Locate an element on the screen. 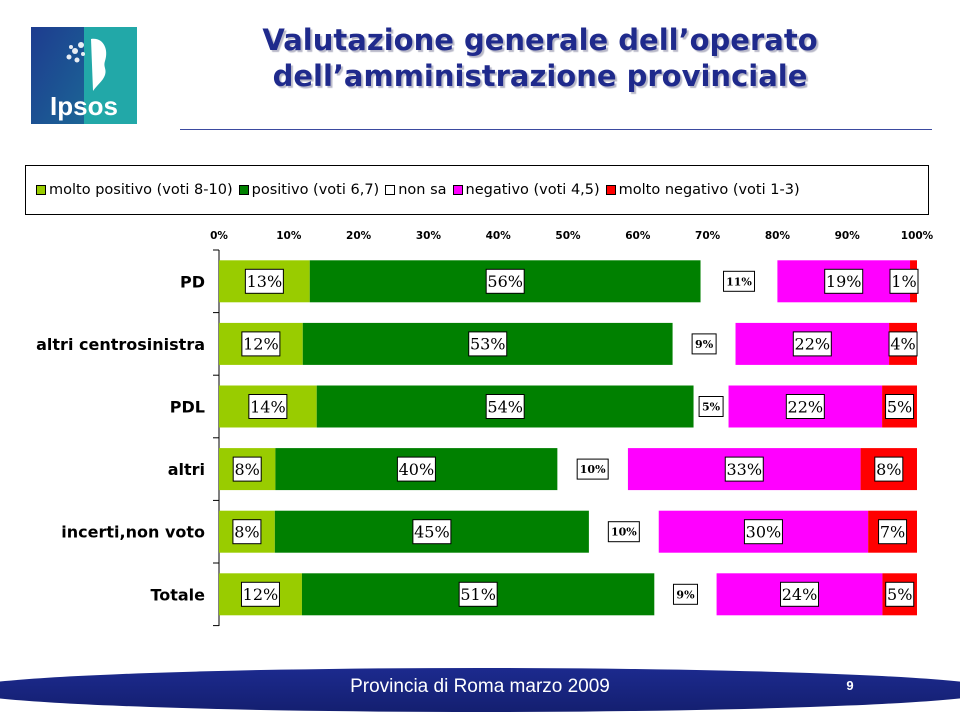  category-label-0: PD is located at coordinates (192, 281).